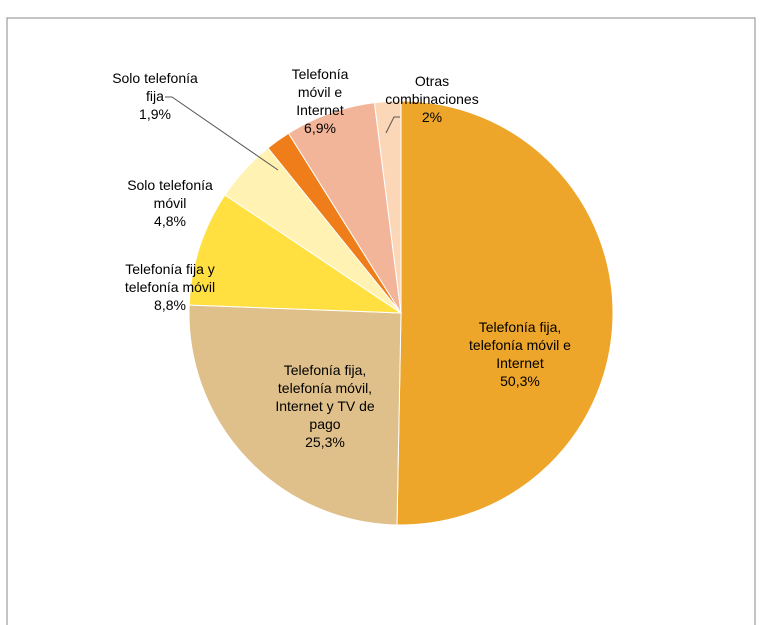 The image size is (761, 625). I want to click on value-label: 25,3%, so click(325, 442).